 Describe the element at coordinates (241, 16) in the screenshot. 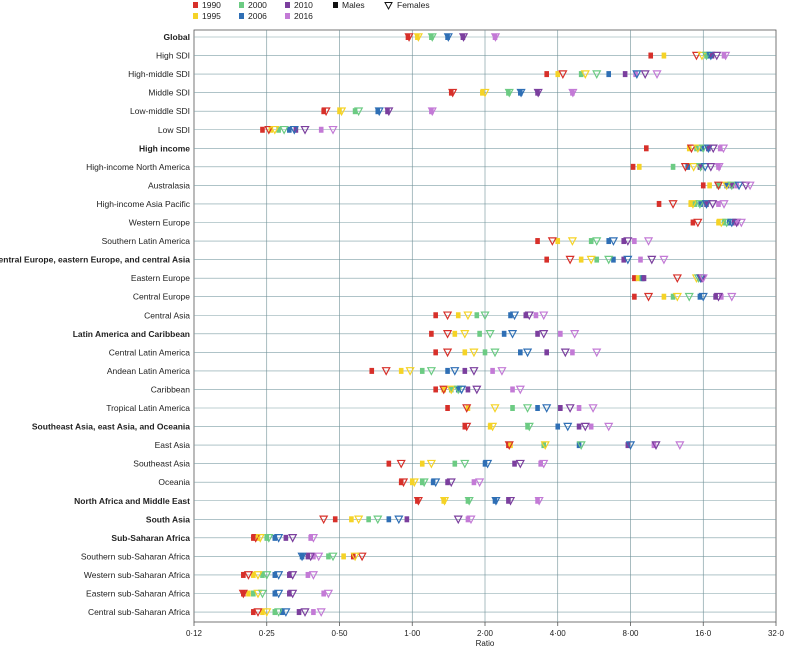

I see `legend-swatch-2006` at that location.